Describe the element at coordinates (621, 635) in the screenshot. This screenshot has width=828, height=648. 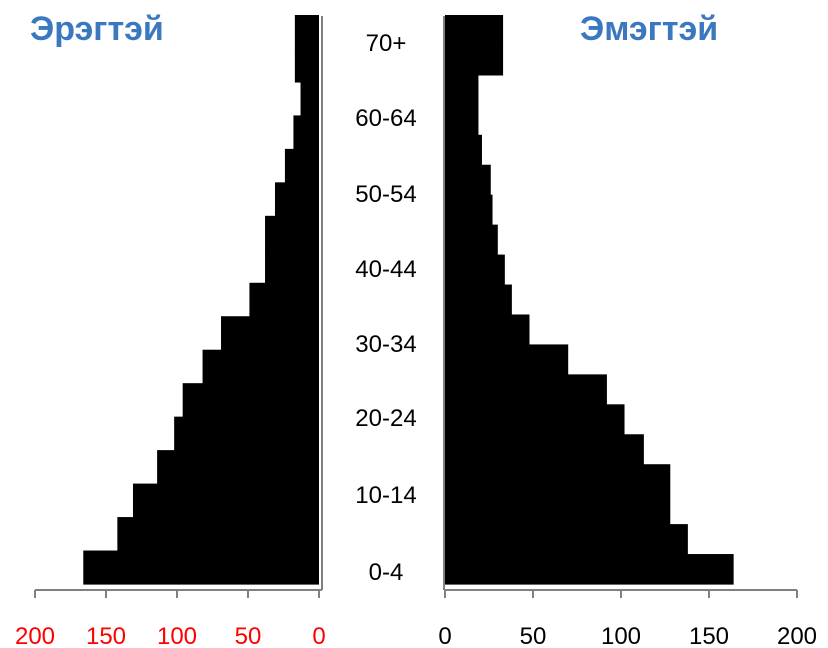
I see `right-x-tick-label: 100` at that location.